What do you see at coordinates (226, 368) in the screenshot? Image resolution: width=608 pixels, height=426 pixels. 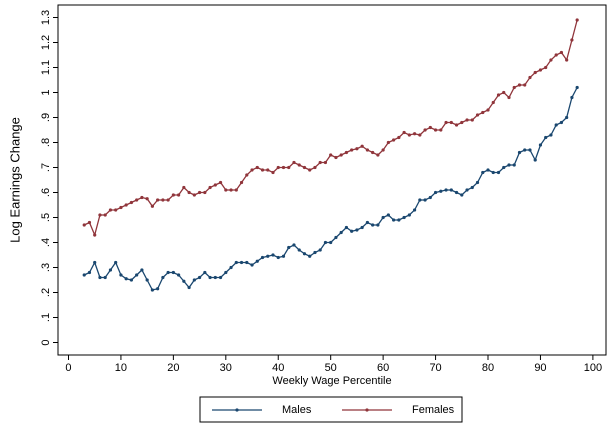 I see `x-tick-label: 30` at bounding box center [226, 368].